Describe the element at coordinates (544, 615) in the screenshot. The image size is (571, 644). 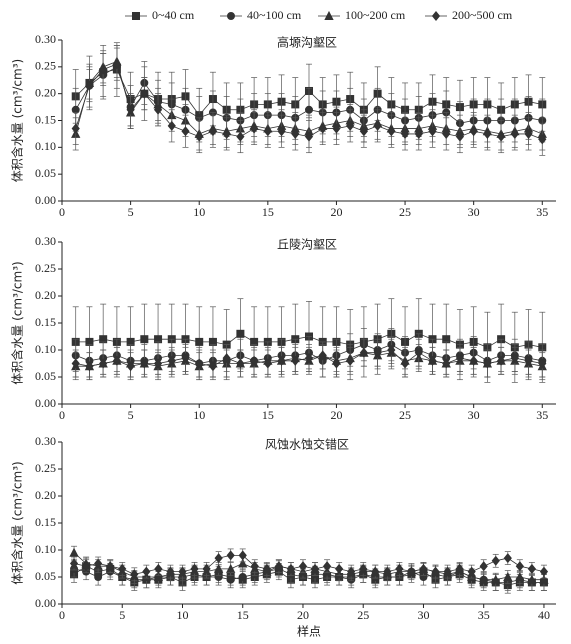
I see `x-tick-label: 40` at that location.